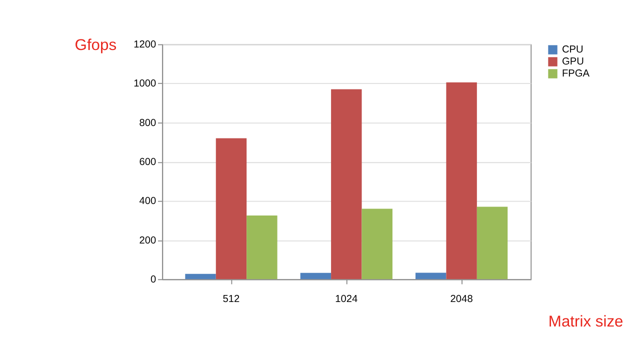 Image resolution: width=632 pixels, height=344 pixels. I want to click on y-tick-label: 600, so click(148, 162).